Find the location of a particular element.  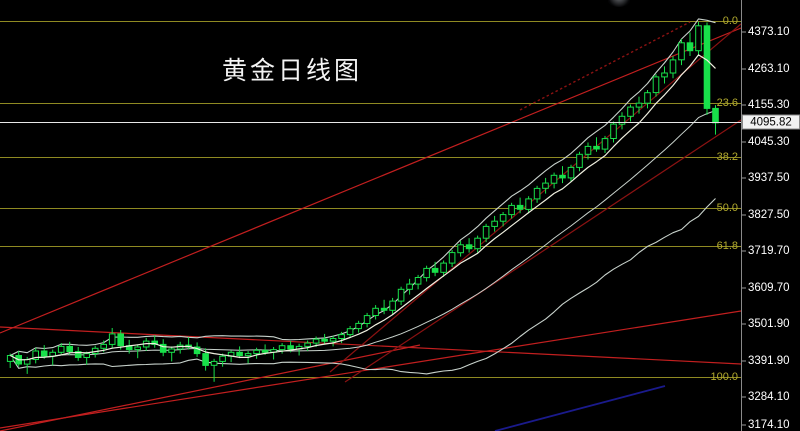

fibonacci-label-38-2: 38.2 is located at coordinates (727, 157).